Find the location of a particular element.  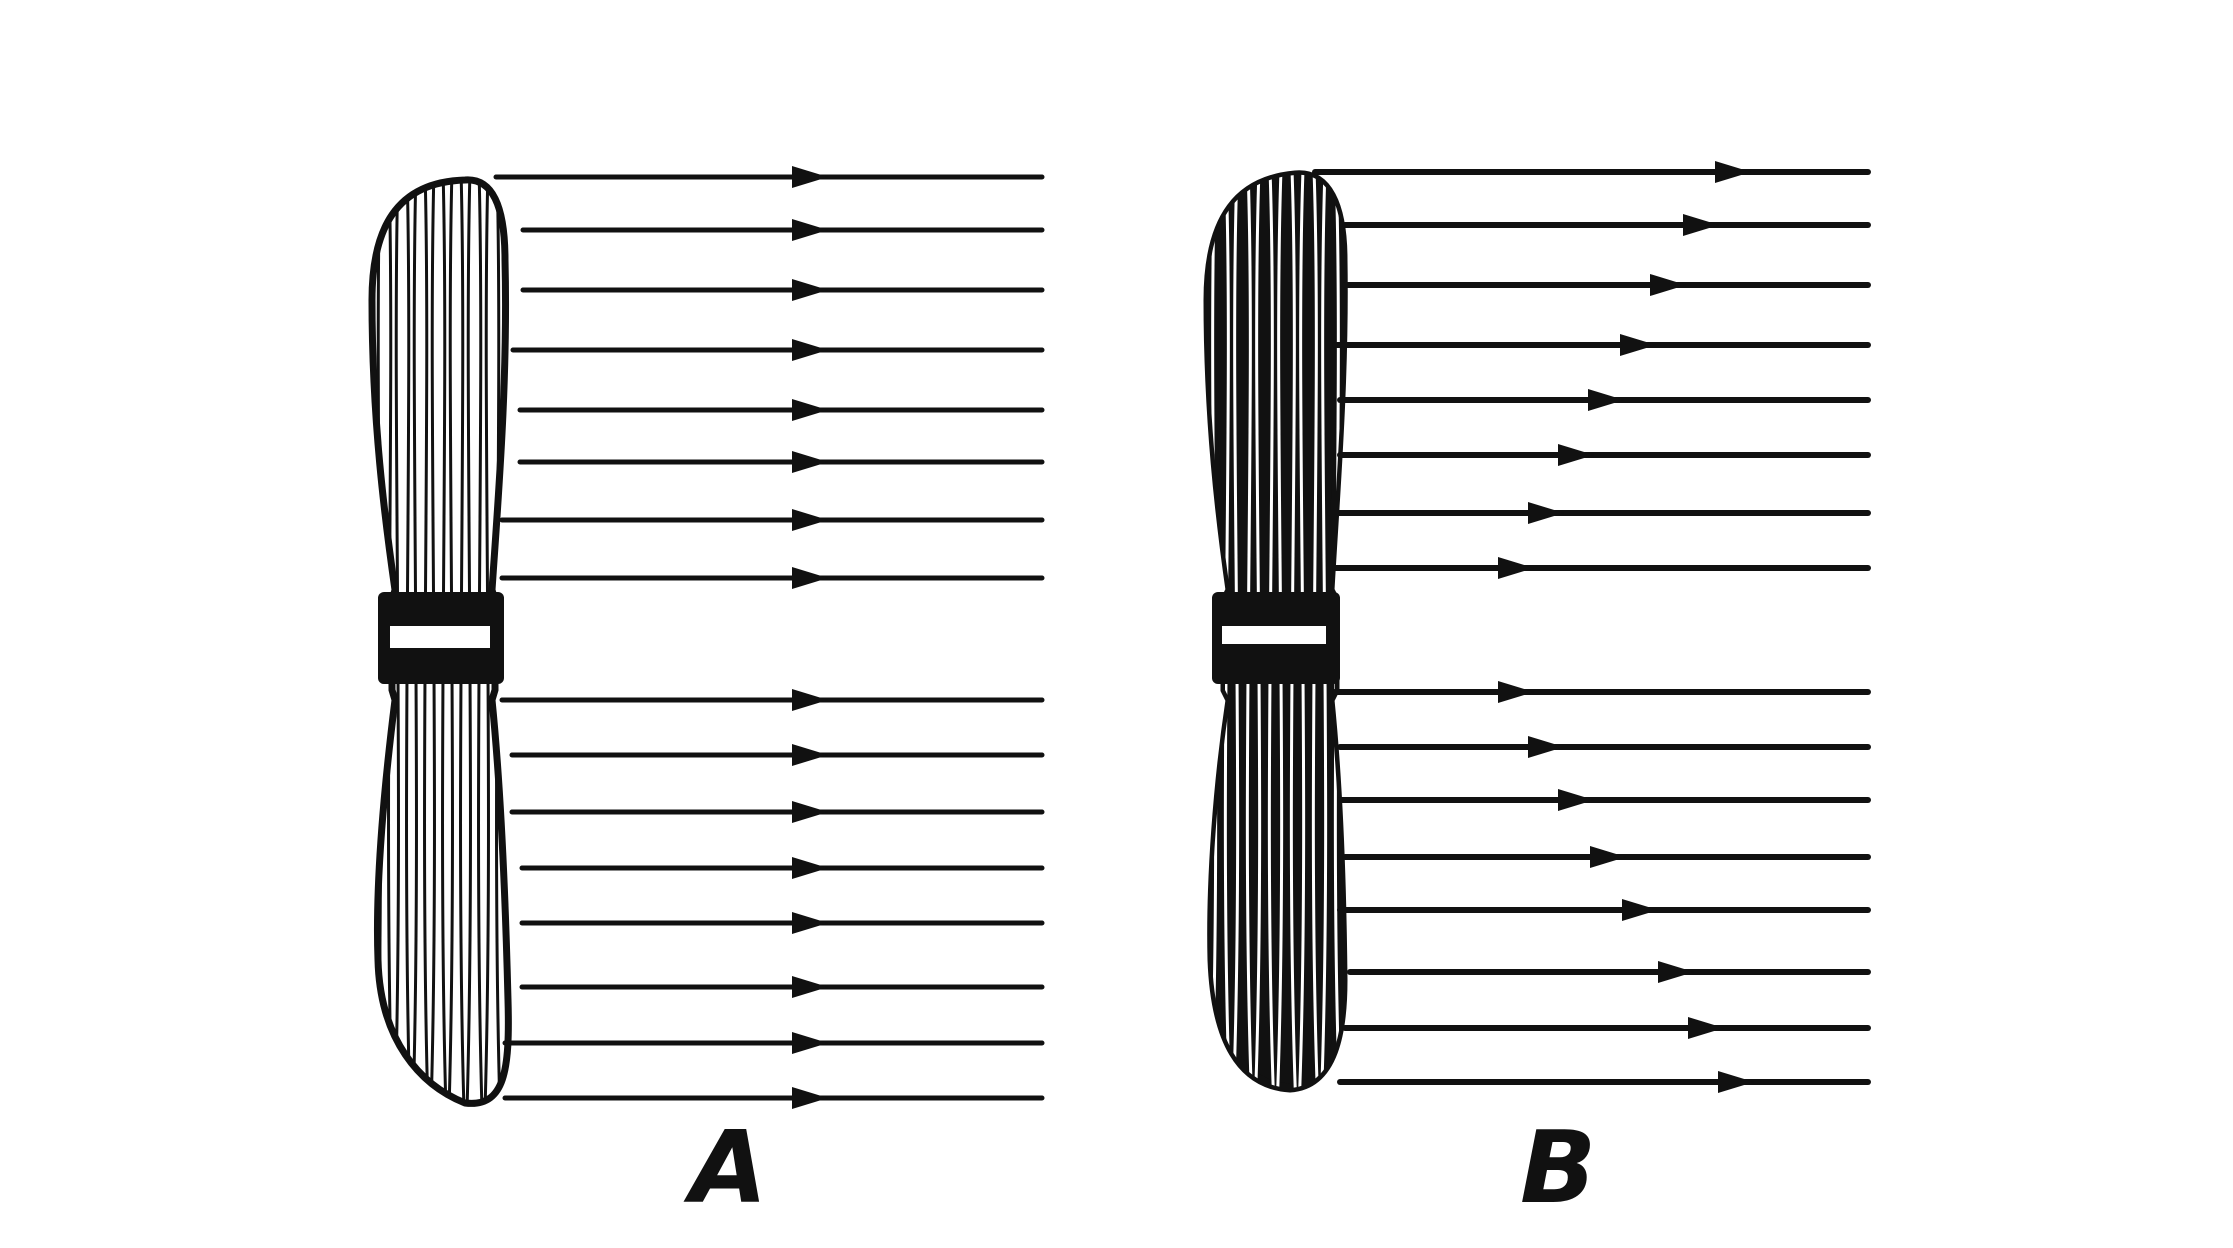

propeller-a is located at coordinates (440, 640).